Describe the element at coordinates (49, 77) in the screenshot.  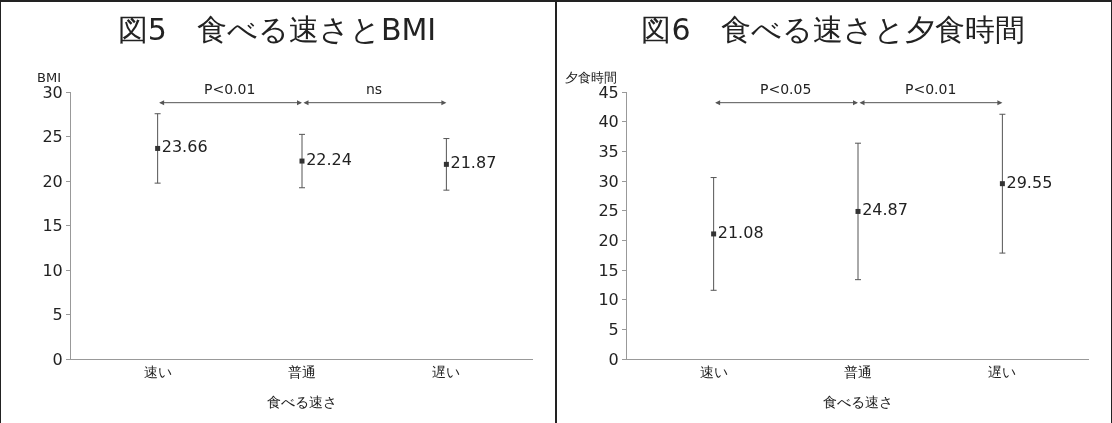
I see `y-axis-title: BMI` at that location.